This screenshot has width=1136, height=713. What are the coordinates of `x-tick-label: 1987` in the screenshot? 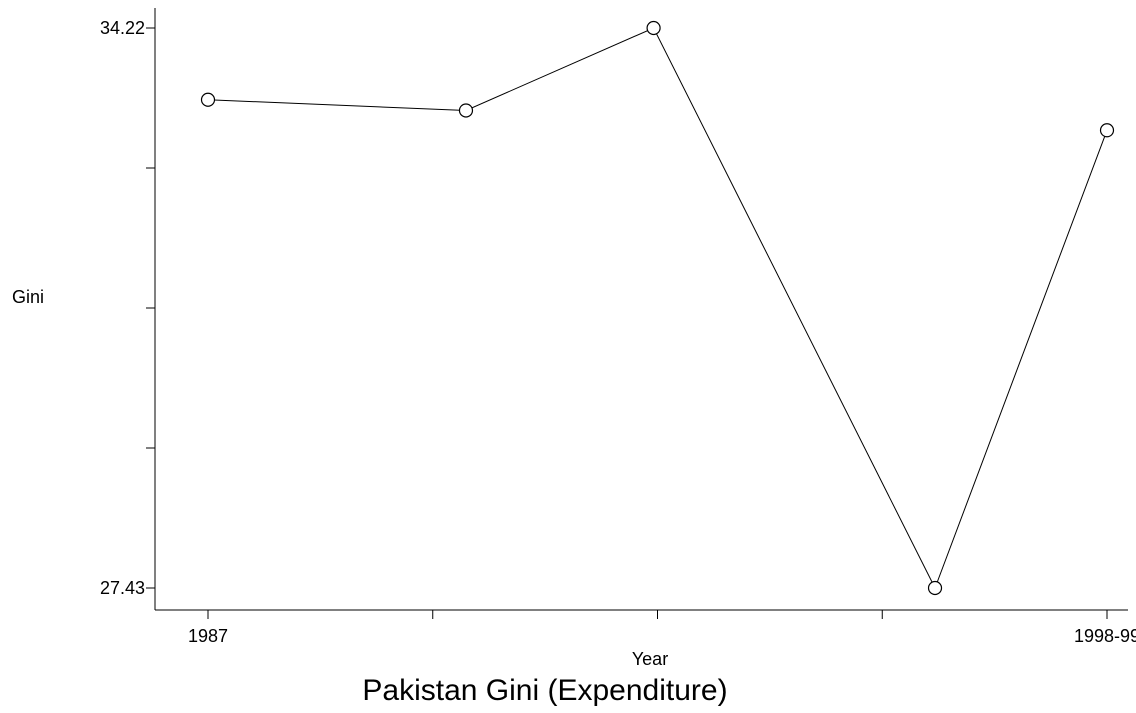 It's located at (208, 636).